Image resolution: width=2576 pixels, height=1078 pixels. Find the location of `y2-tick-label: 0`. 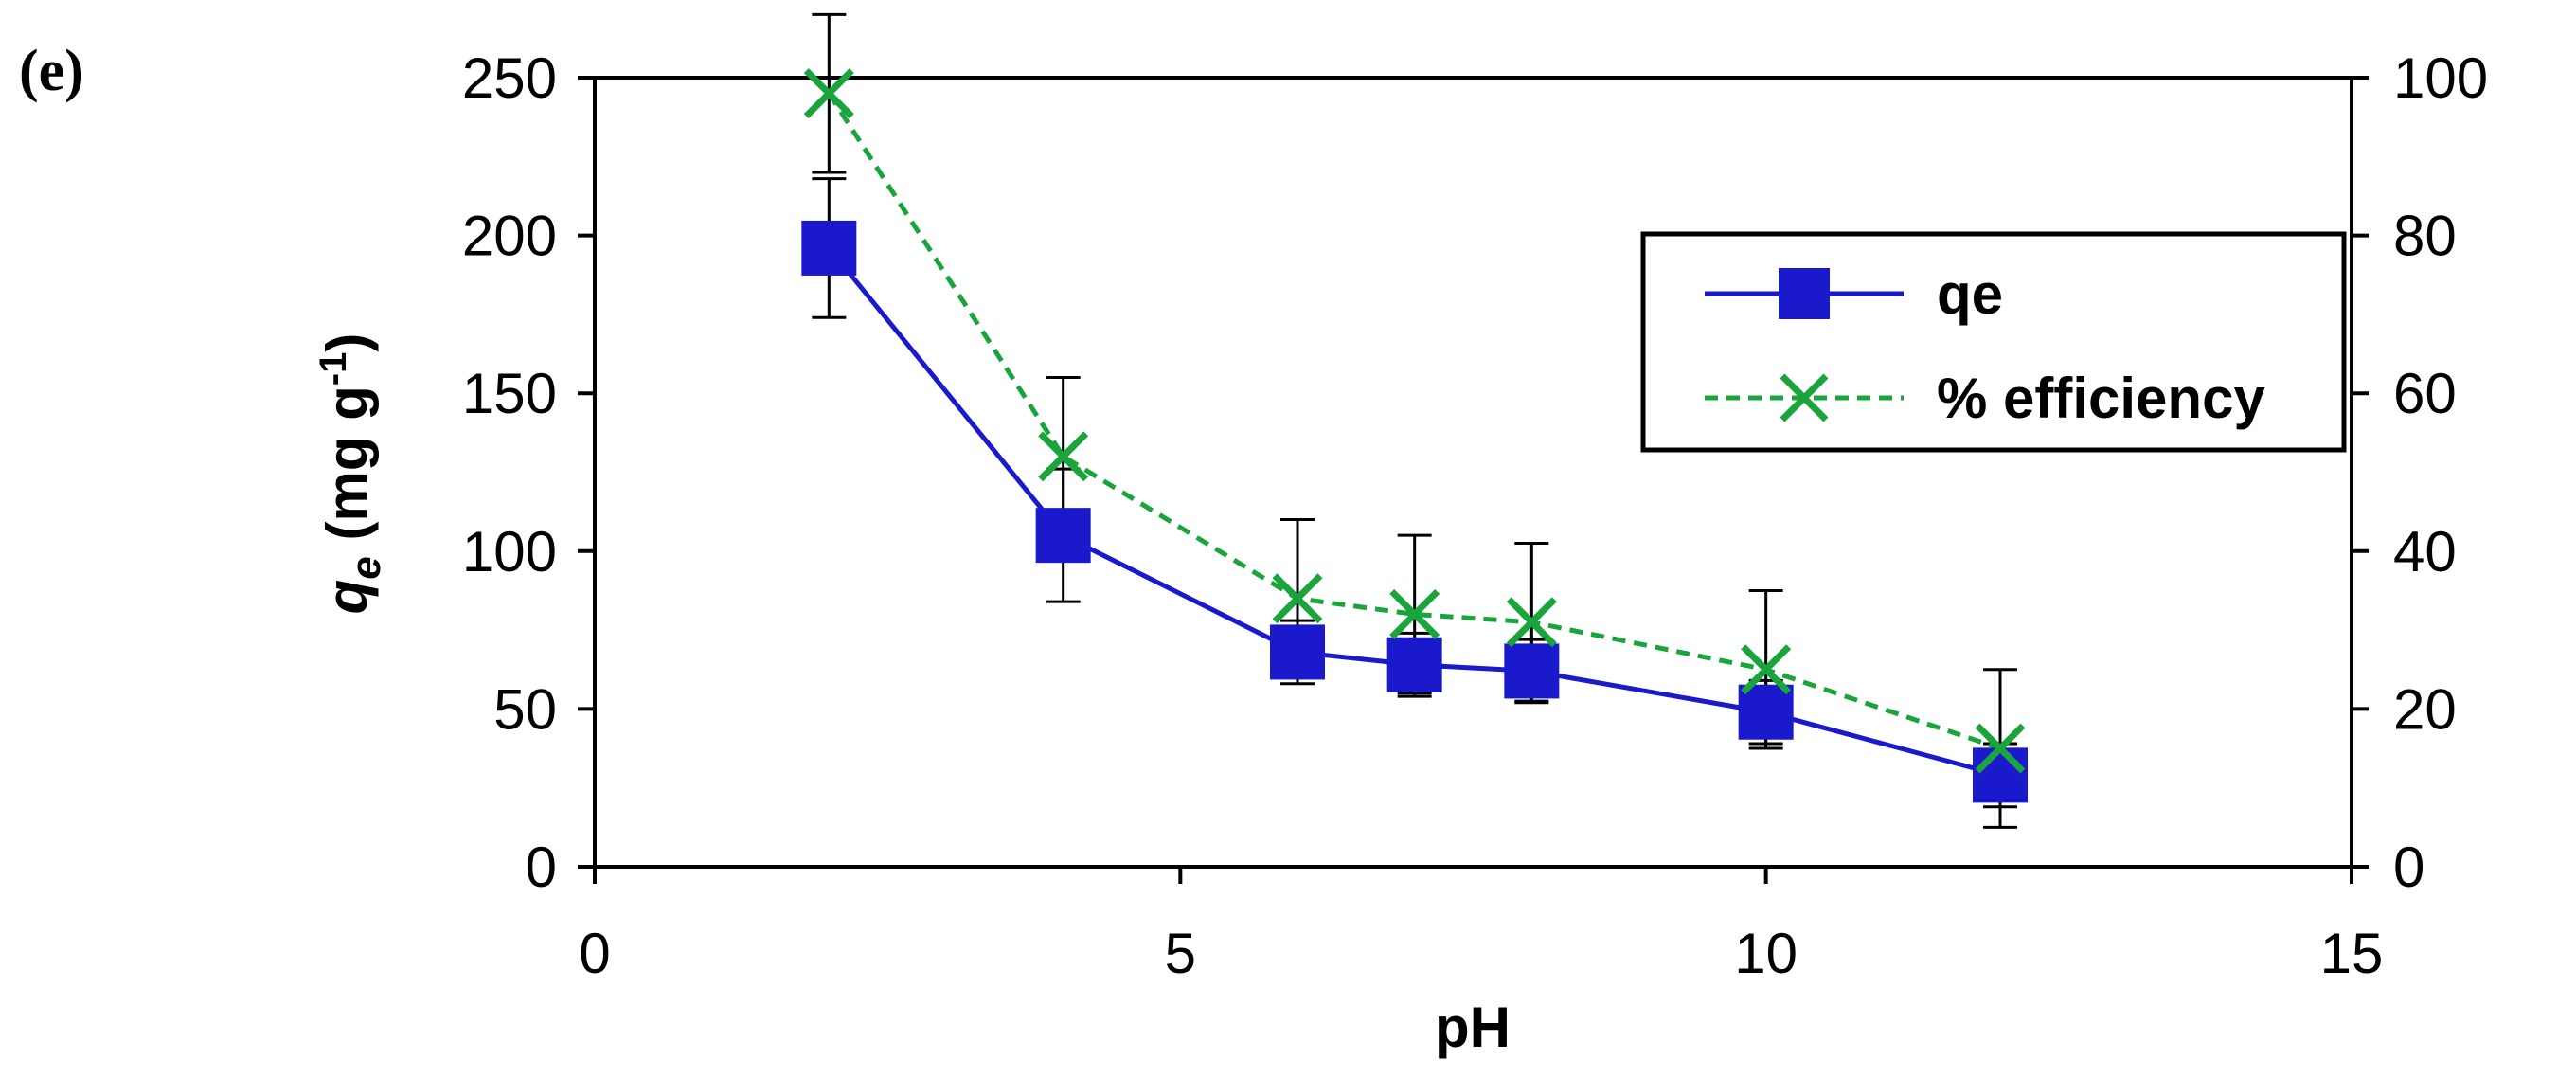

y2-tick-label: 0 is located at coordinates (2408, 867).